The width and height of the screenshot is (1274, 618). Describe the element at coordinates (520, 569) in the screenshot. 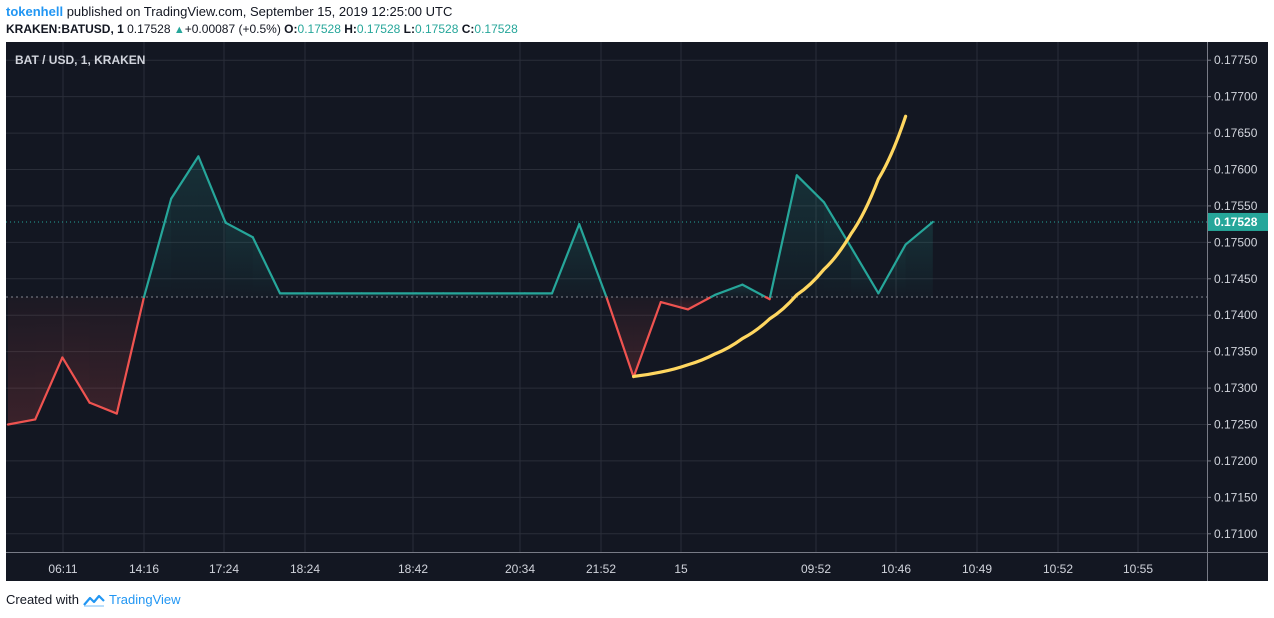

I see `time-tick-label: 20:34` at that location.